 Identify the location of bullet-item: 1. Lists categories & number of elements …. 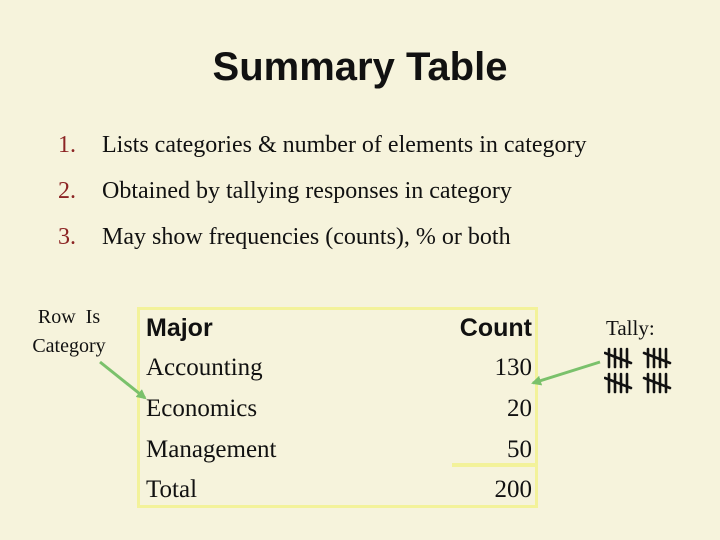
(383, 153).